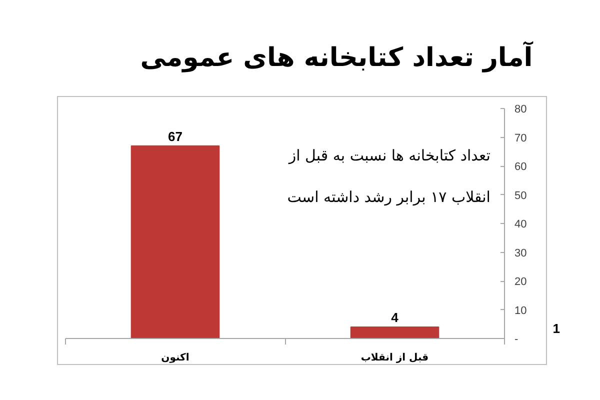 Image resolution: width=600 pixels, height=400 pixels. I want to click on data-label: 4, so click(395, 317).